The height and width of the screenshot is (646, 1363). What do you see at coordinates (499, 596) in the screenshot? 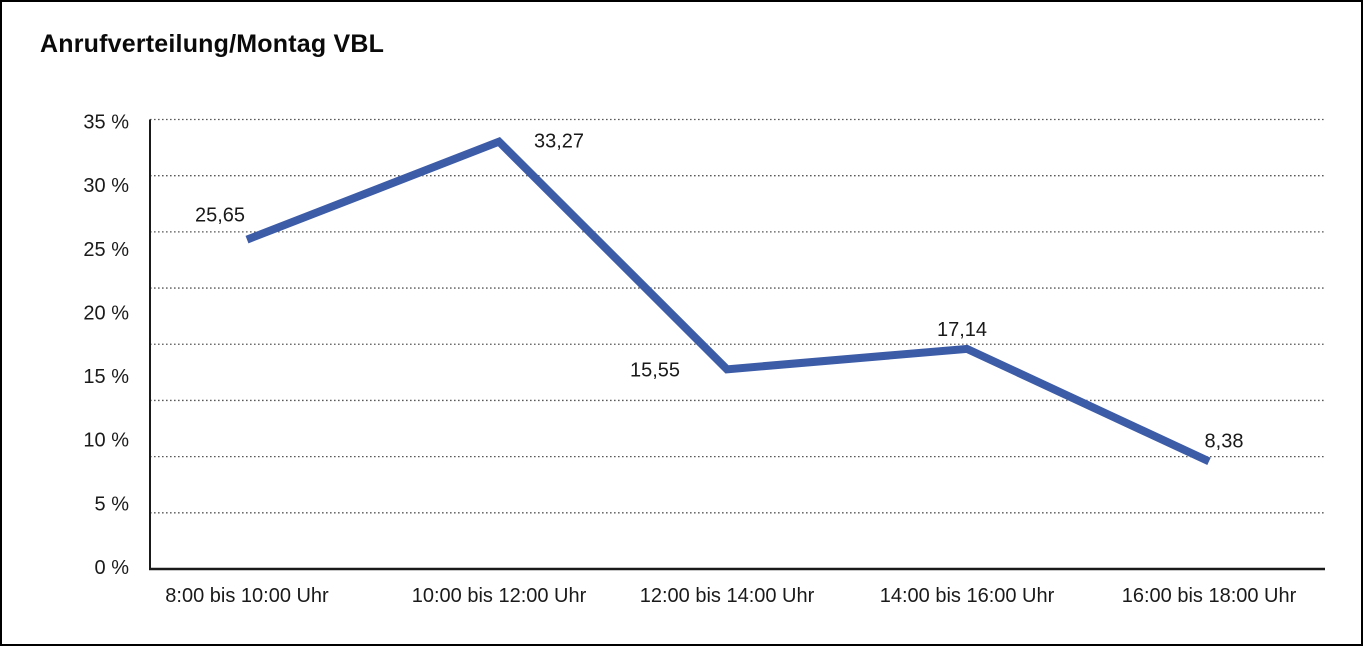
I see `x-category-label: 10:00 bis 12:00 Uhr` at bounding box center [499, 596].